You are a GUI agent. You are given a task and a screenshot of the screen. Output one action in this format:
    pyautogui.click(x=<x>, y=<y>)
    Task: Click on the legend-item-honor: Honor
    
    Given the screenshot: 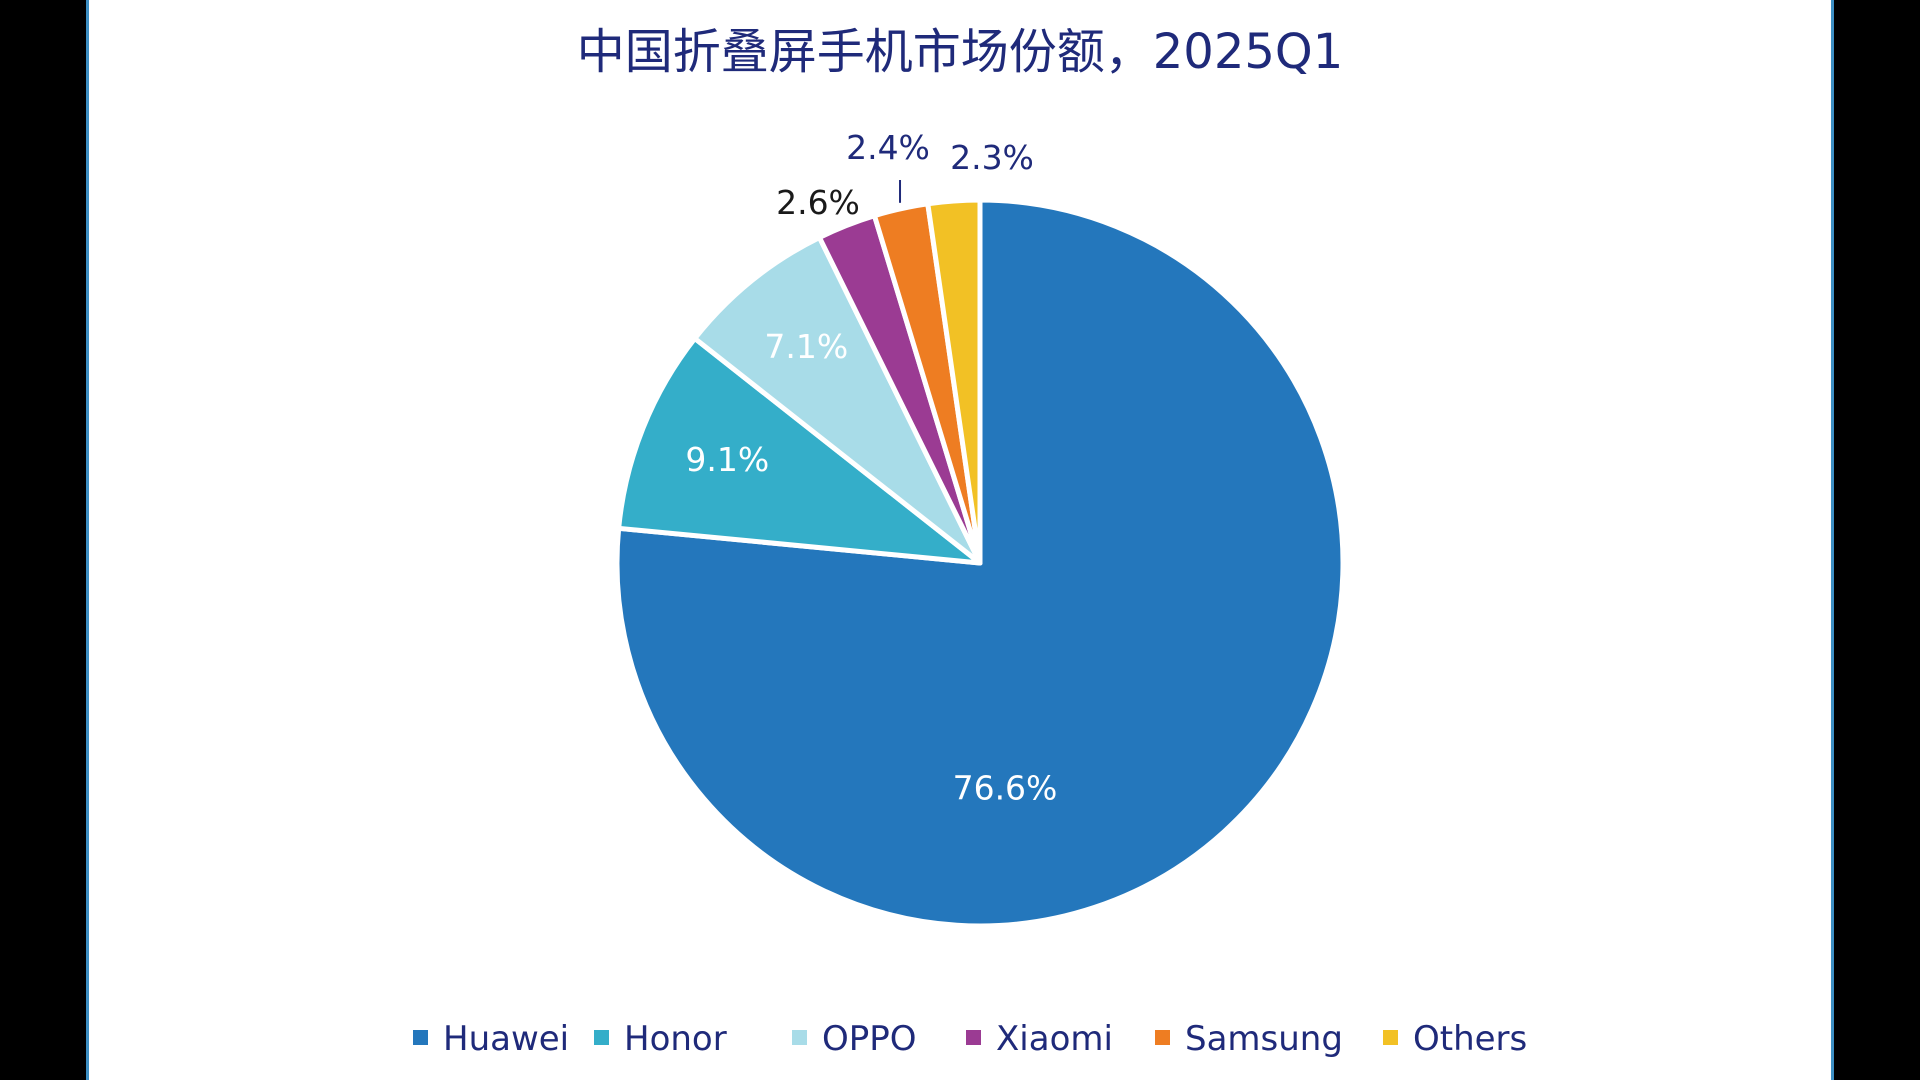 What is the action you would take?
    pyautogui.click(x=660, y=1039)
    